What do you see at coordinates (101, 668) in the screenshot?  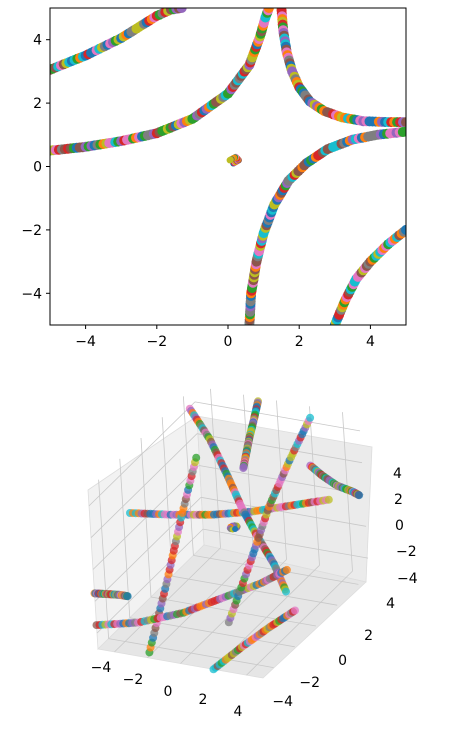 I see `x-tick-label-3d: −4` at bounding box center [101, 668].